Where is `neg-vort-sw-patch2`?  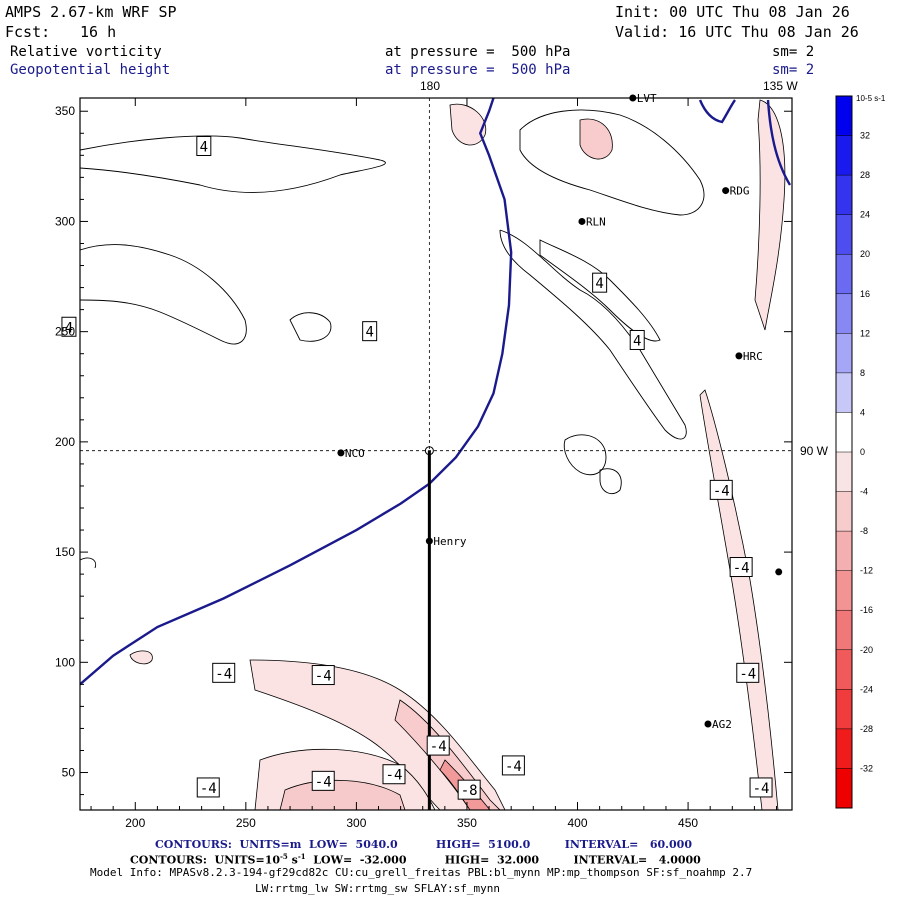
neg-vort-sw-patch2 is located at coordinates (342, 794).